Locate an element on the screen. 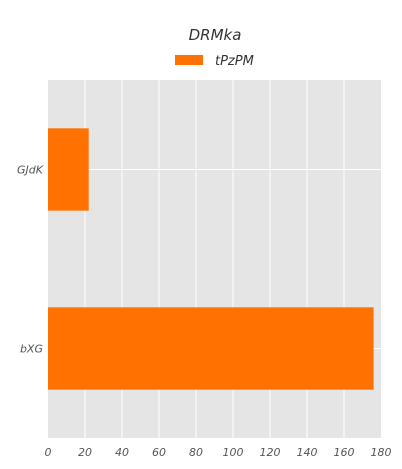 The width and height of the screenshot is (402, 469). legend: tPzPM is located at coordinates (214, 61).